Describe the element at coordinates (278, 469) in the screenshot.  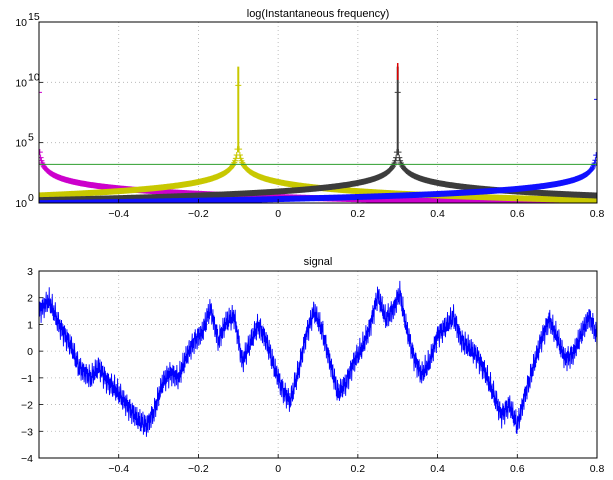
I see `signal-x-tick-label: 0` at that location.